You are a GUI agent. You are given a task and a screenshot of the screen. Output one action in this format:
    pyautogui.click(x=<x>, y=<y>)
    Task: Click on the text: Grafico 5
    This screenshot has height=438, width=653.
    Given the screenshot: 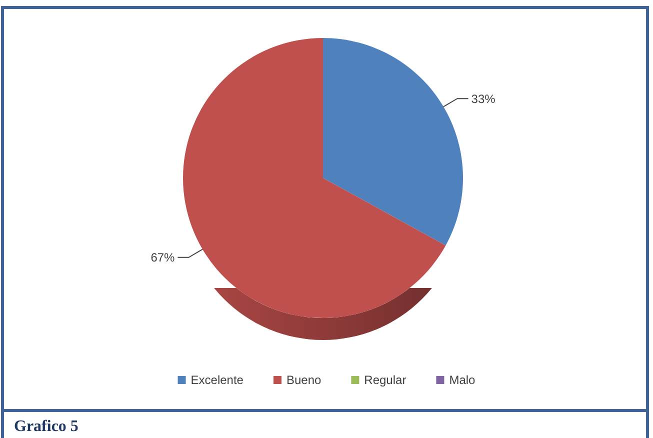 What is the action you would take?
    pyautogui.click(x=46, y=426)
    